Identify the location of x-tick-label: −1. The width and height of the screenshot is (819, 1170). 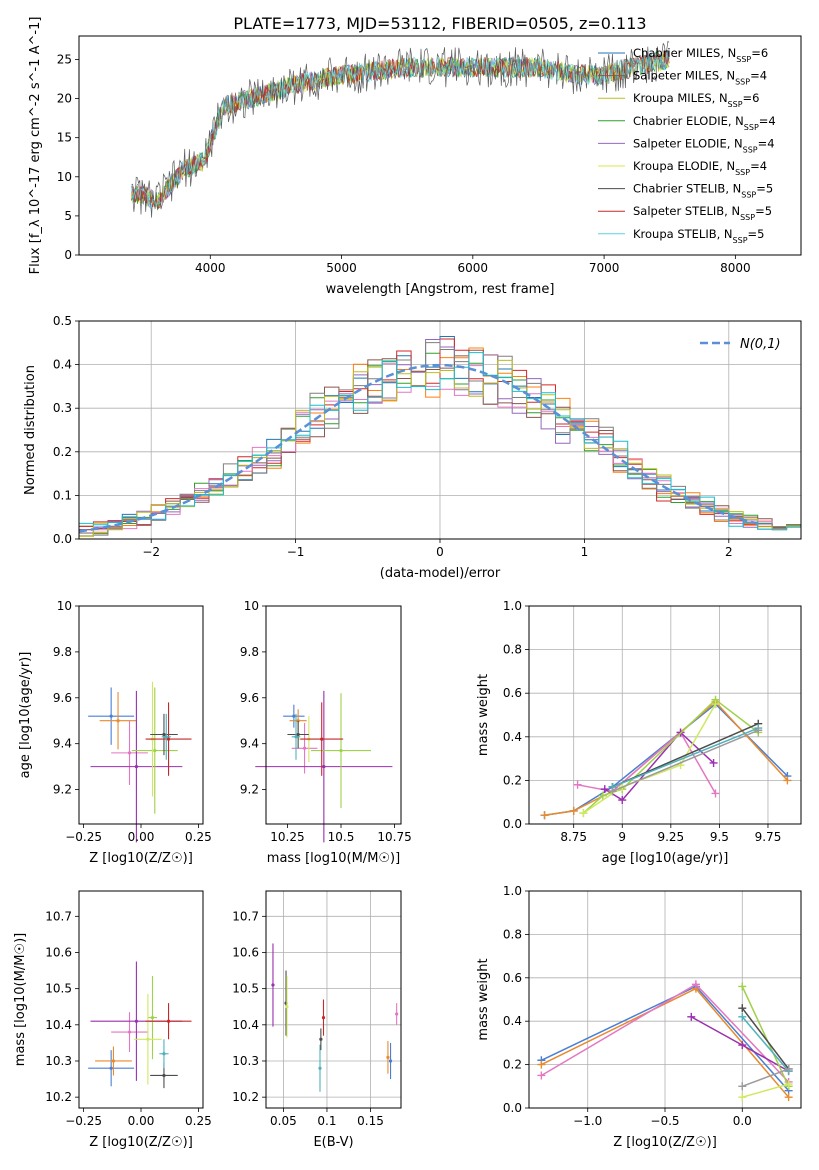
(296, 552).